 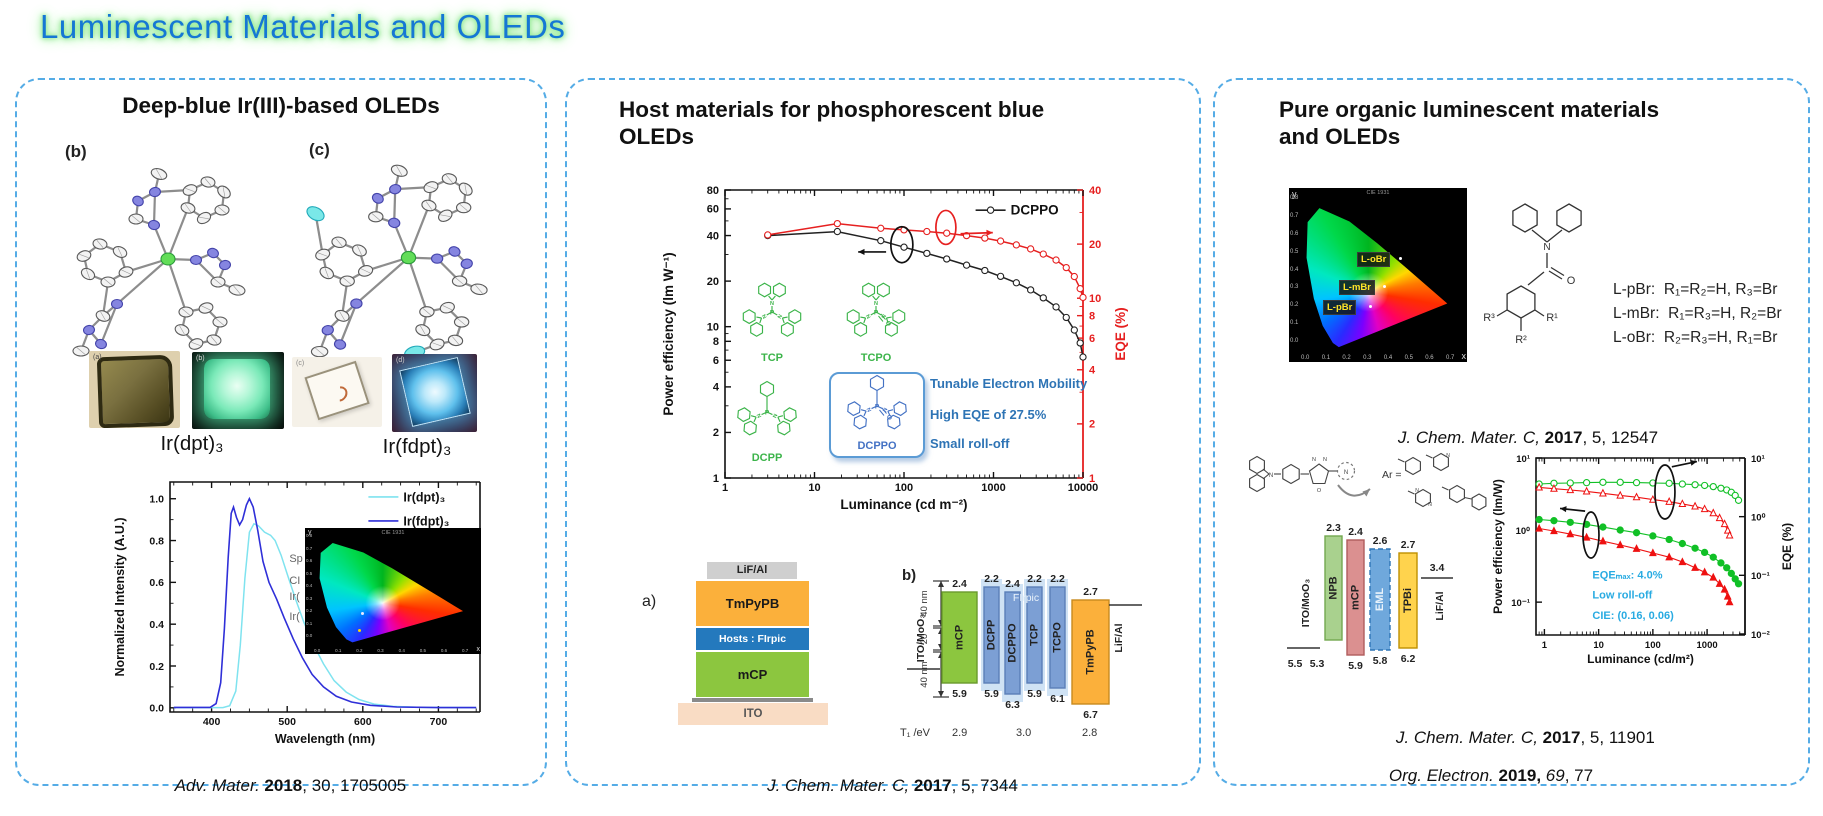 What do you see at coordinates (1034, 635) in the screenshot?
I see `svg-text: TCP` at bounding box center [1034, 635].